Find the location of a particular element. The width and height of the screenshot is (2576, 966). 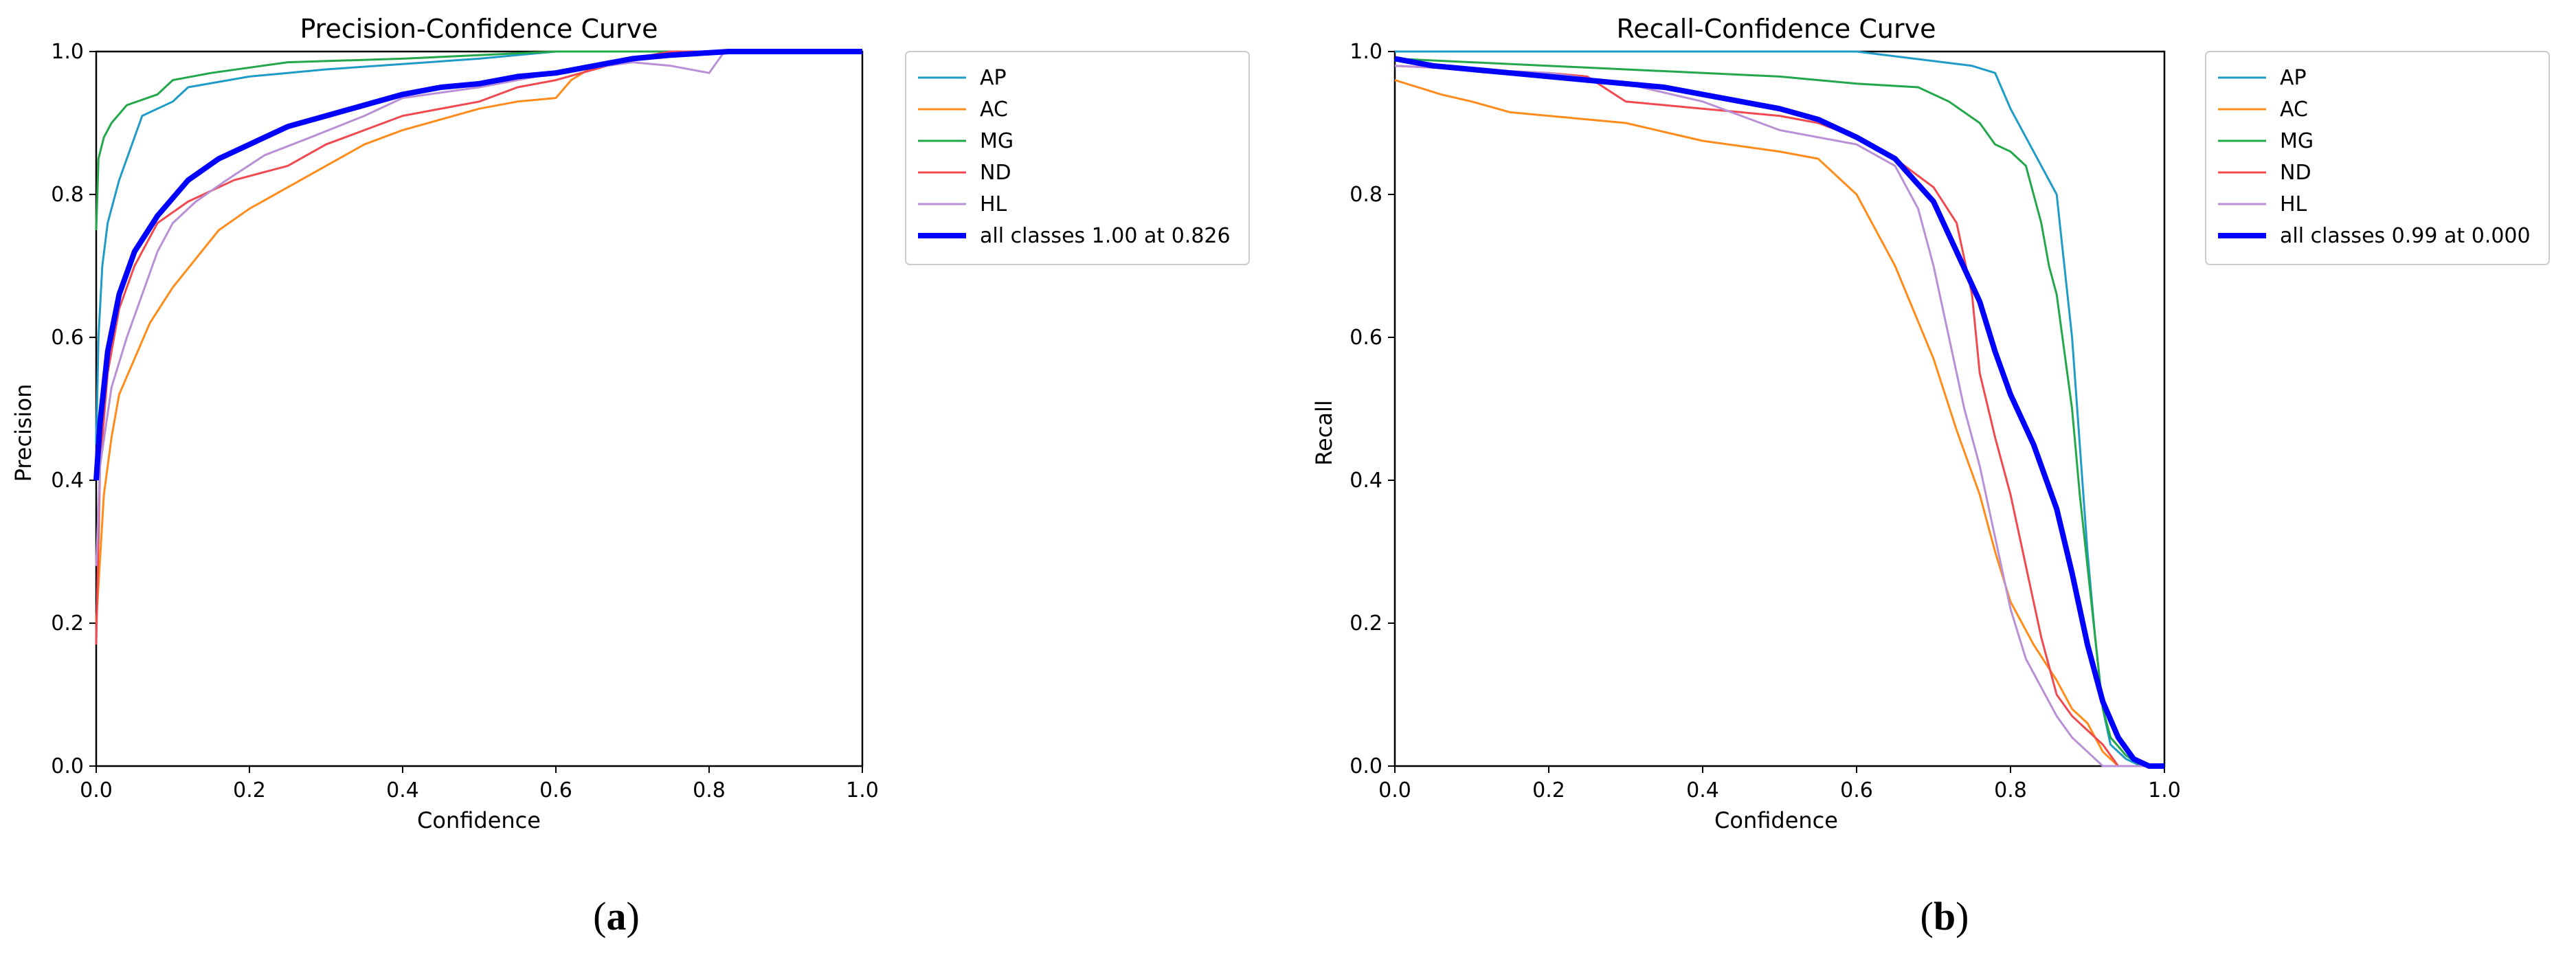

panel-letter: a is located at coordinates (616, 916).